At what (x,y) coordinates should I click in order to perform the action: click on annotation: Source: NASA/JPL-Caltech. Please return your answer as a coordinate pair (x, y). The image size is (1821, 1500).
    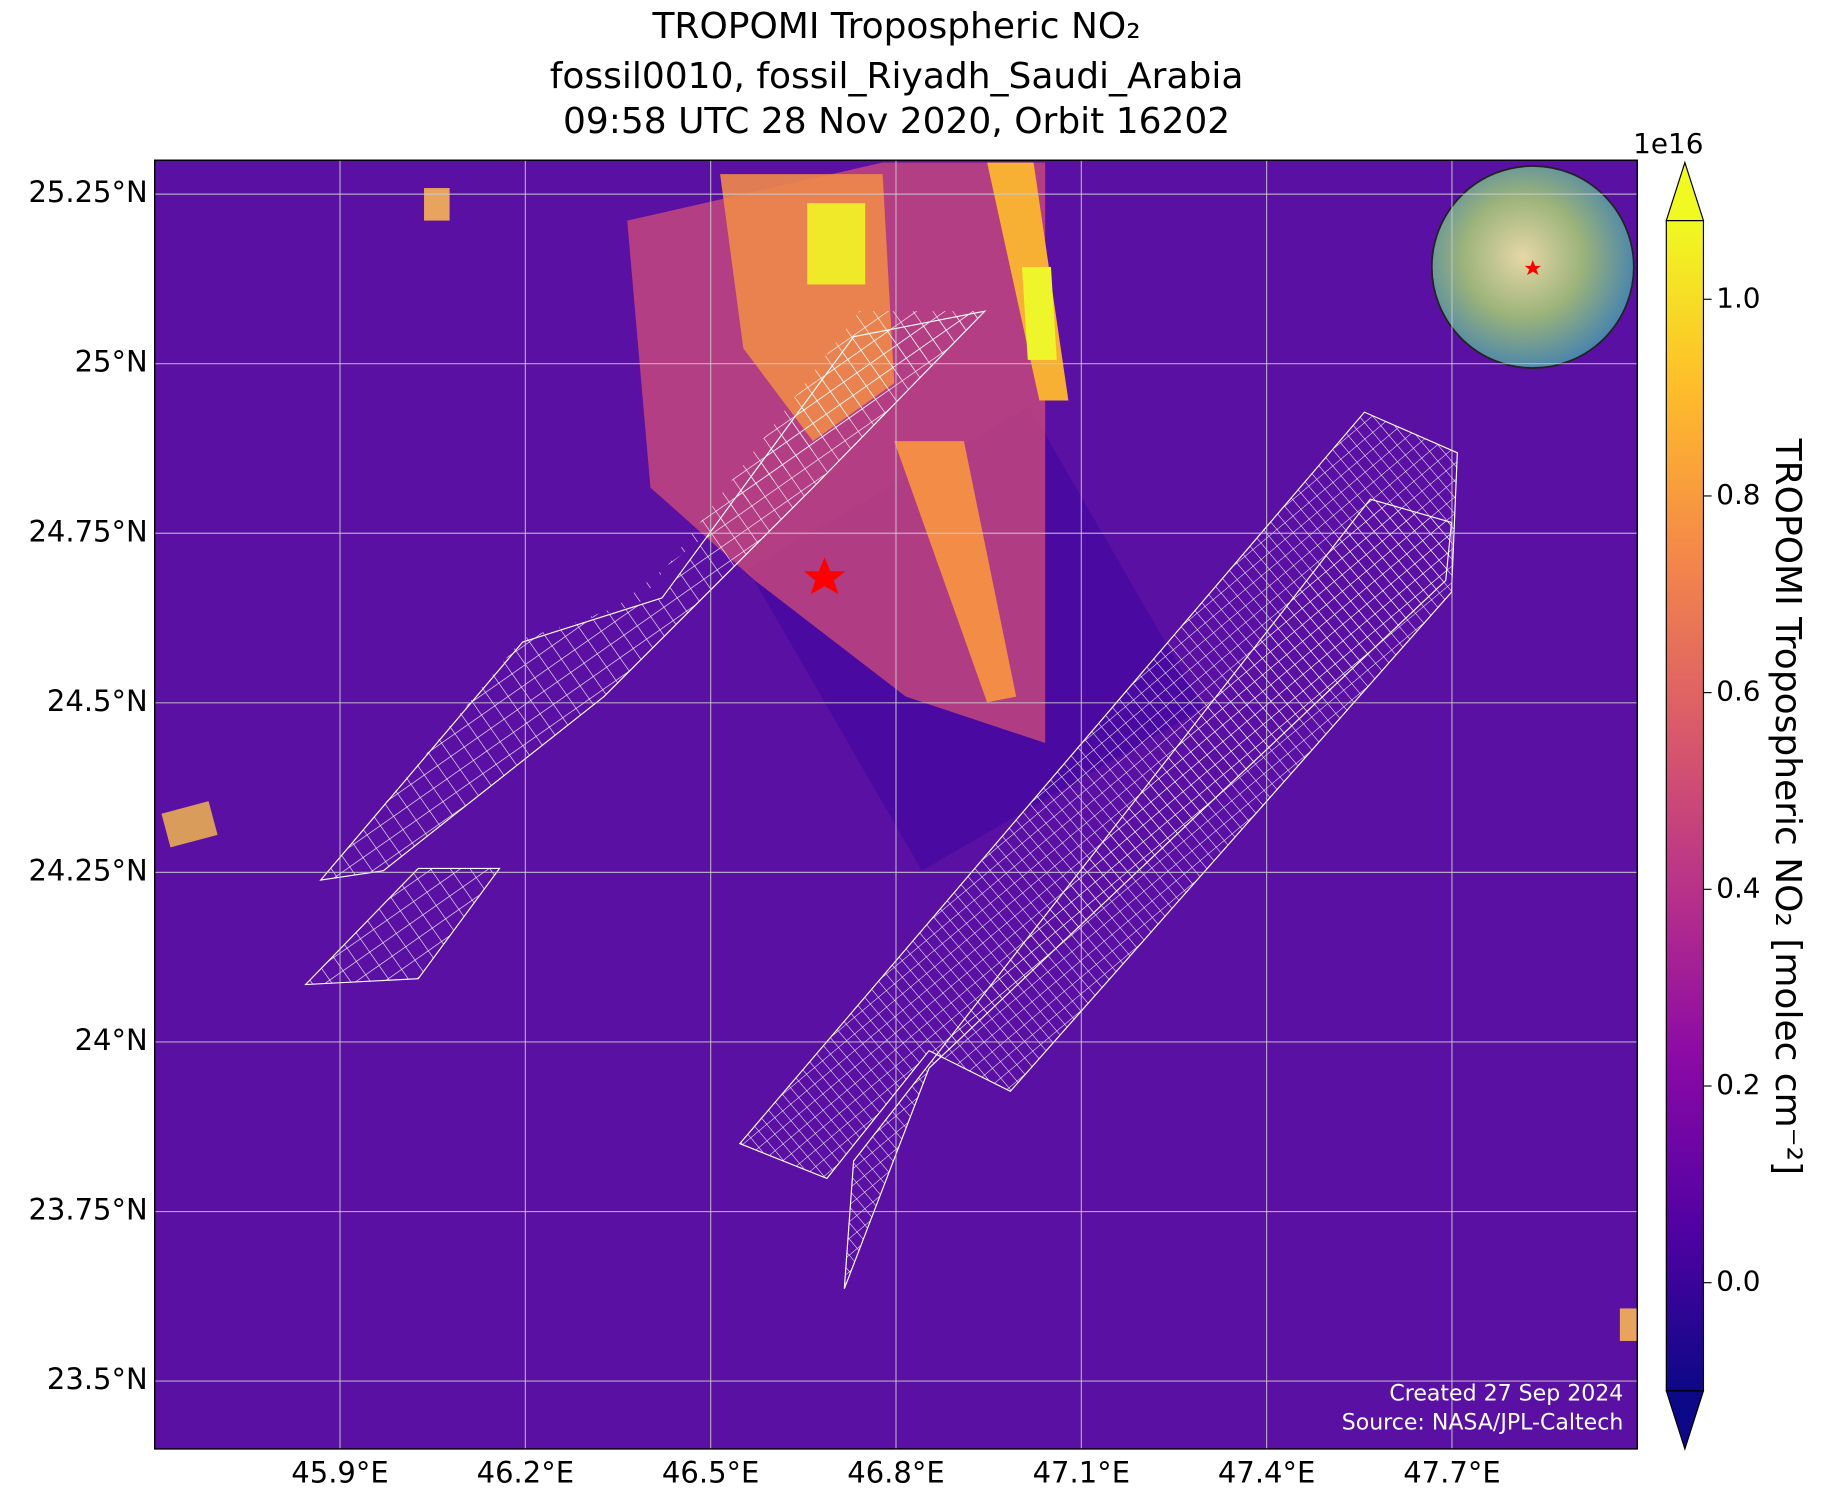
    Looking at the image, I should click on (1483, 1422).